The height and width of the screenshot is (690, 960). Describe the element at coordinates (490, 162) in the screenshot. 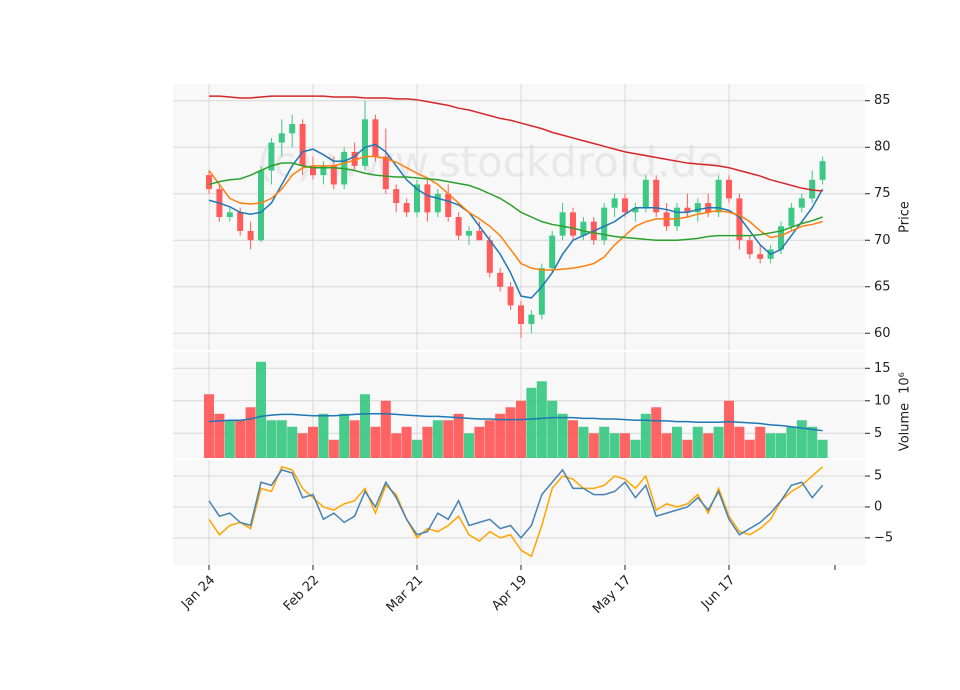

I see `watermark: (c) www.stockdroid.de` at that location.